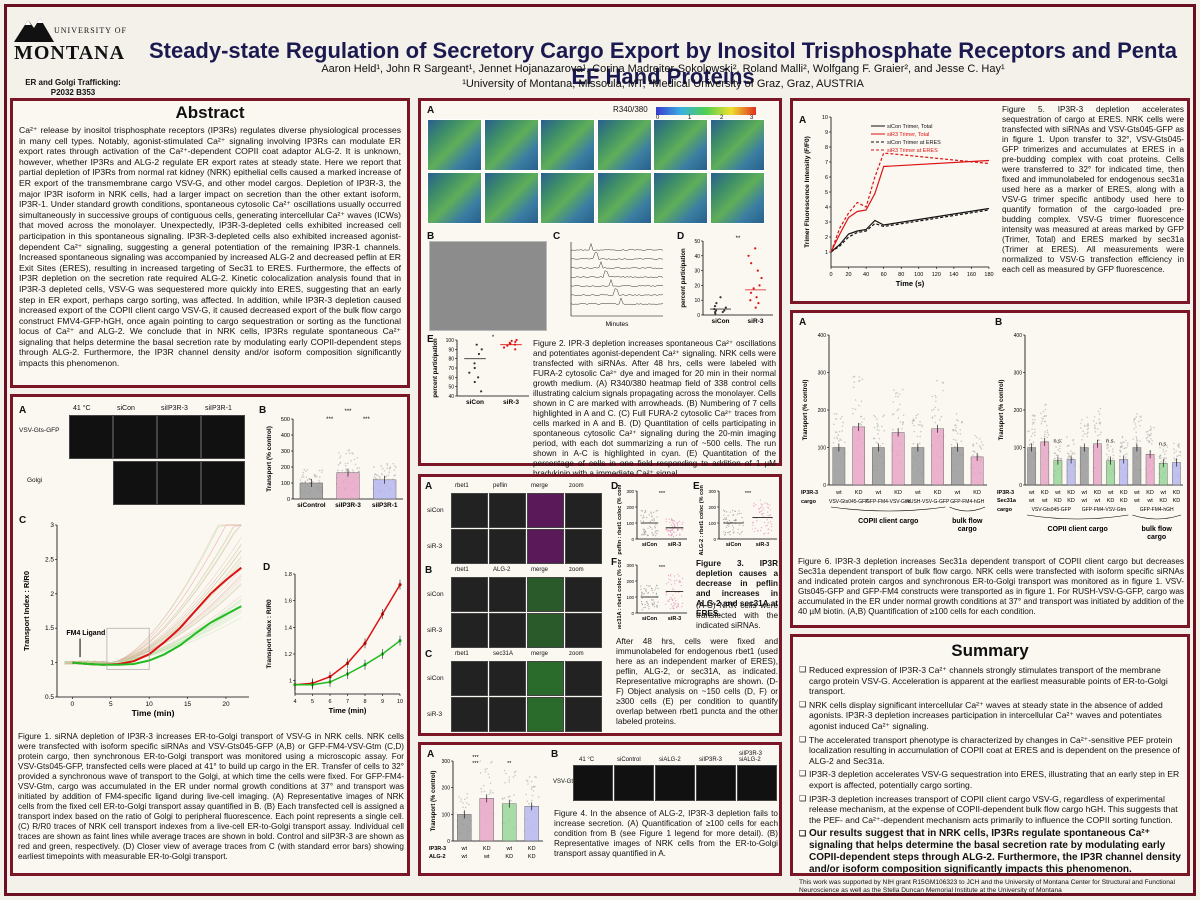 The height and width of the screenshot is (900, 1200). Describe the element at coordinates (451, 369) in the screenshot. I see `y-tick-label: 70` at that location.